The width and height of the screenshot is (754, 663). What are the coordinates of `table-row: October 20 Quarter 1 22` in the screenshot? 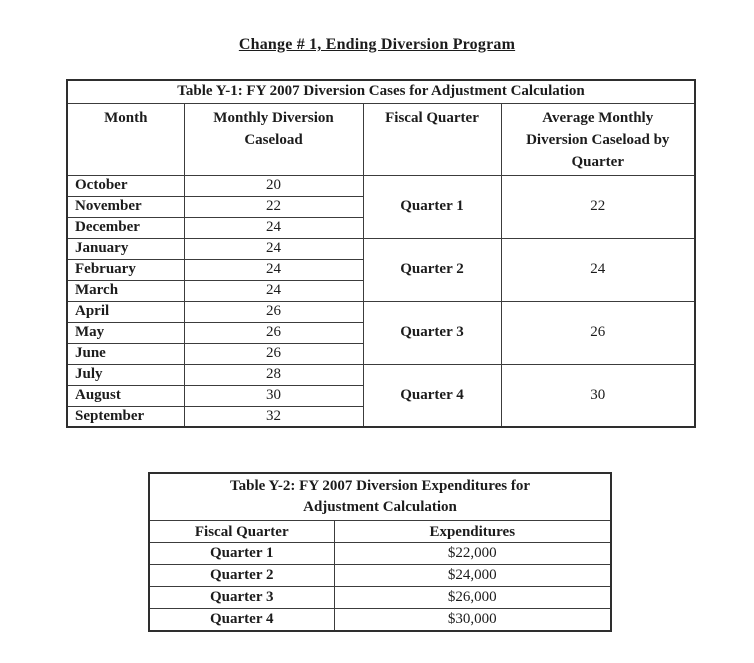 It's located at (381, 206).